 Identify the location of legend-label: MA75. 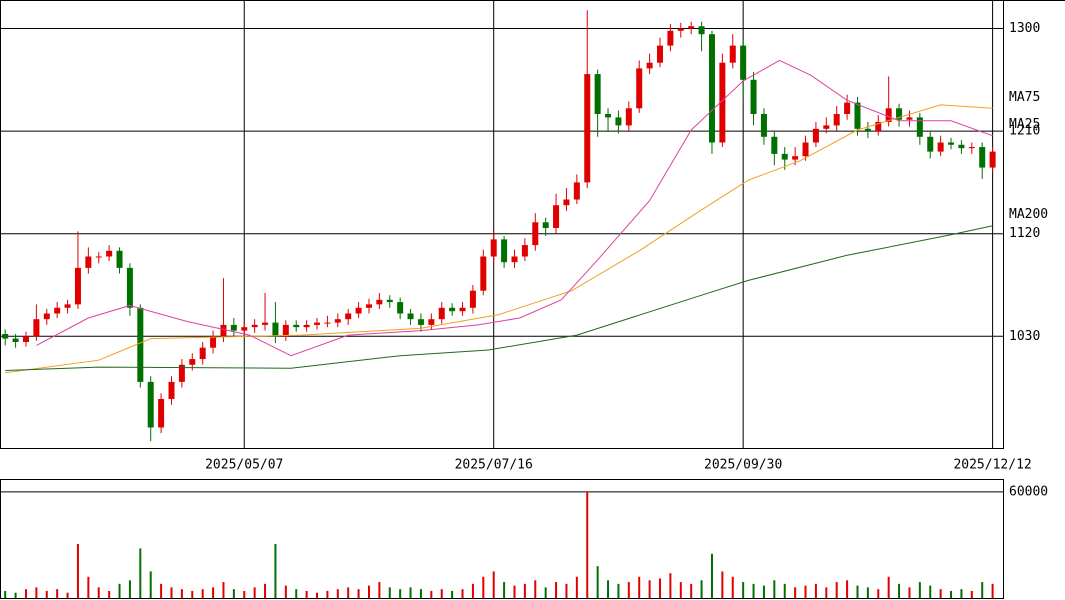
(1024, 97).